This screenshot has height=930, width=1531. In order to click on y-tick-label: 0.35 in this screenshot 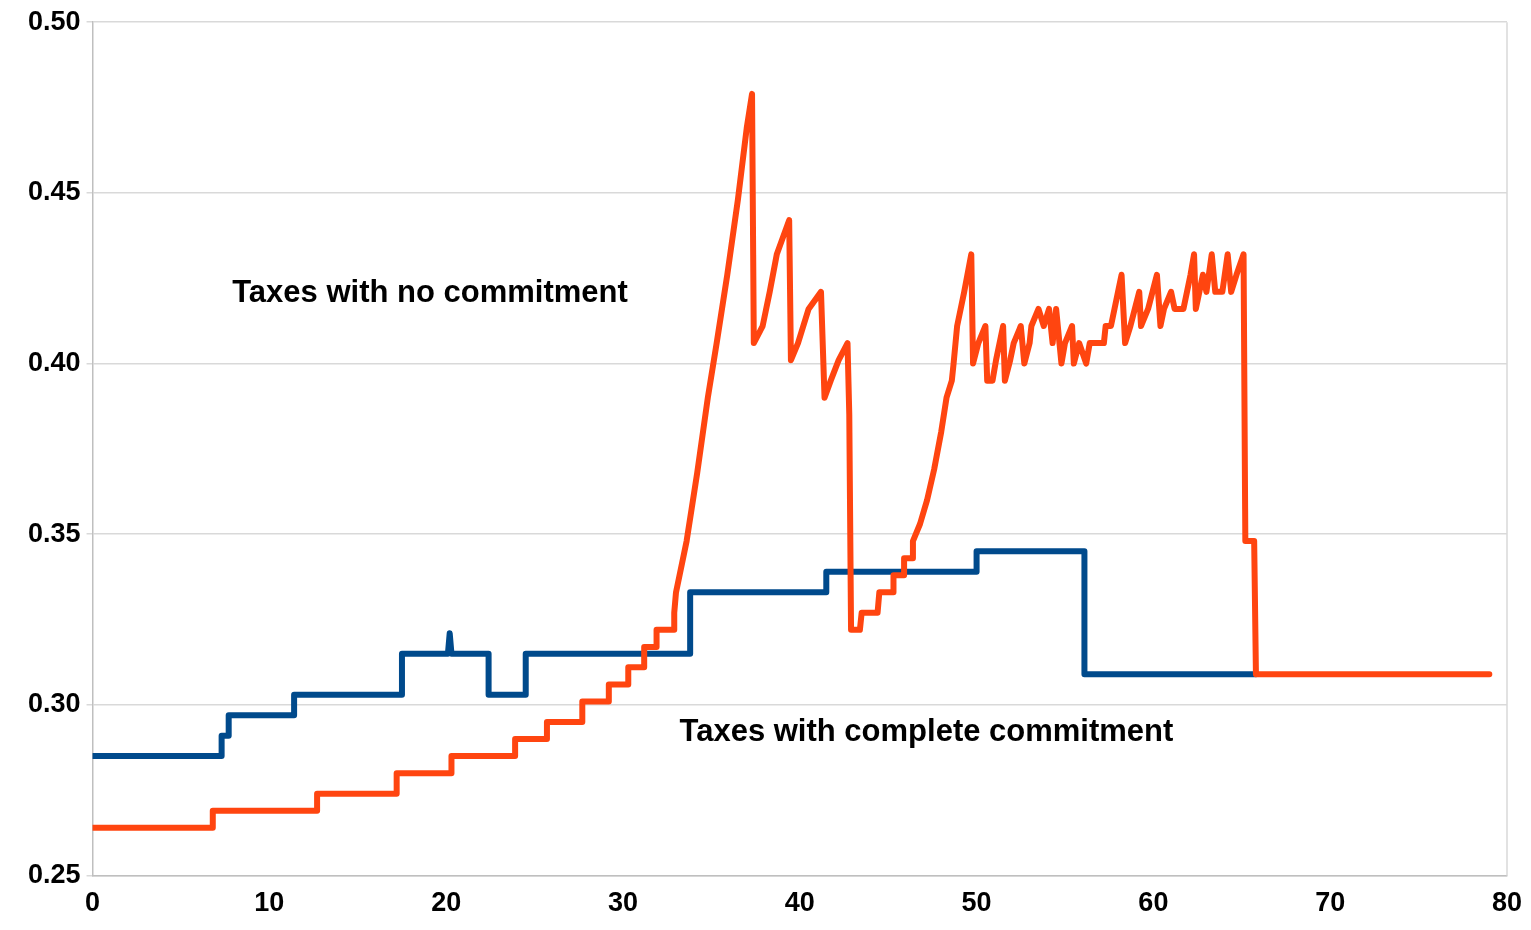, I will do `click(54, 532)`.